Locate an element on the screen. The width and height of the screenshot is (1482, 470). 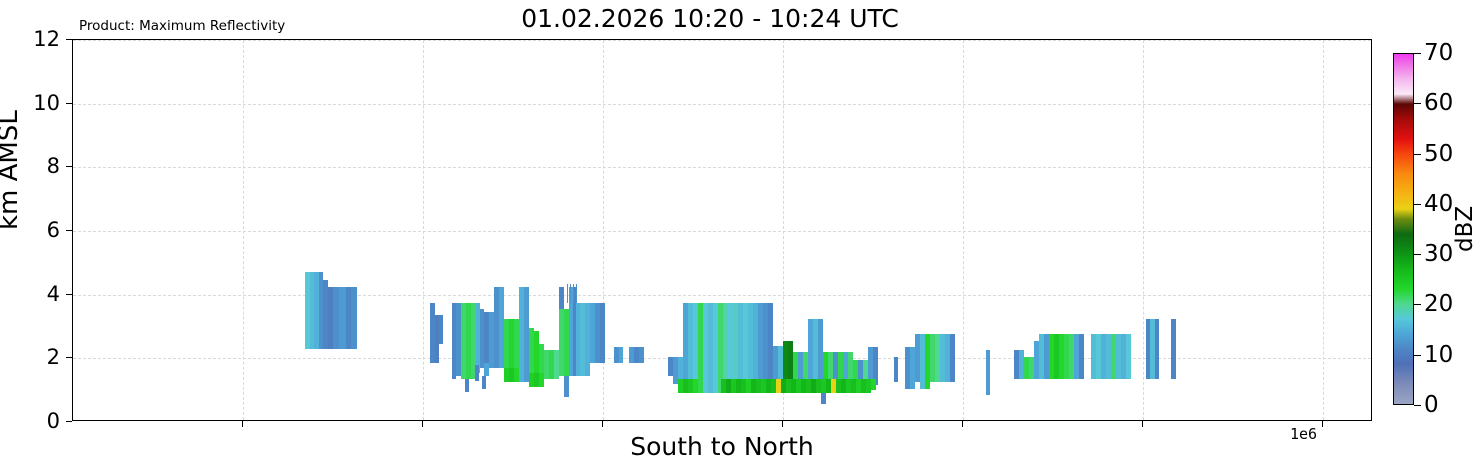
colorbar-tick-label: 70 is located at coordinates (1439, 53).